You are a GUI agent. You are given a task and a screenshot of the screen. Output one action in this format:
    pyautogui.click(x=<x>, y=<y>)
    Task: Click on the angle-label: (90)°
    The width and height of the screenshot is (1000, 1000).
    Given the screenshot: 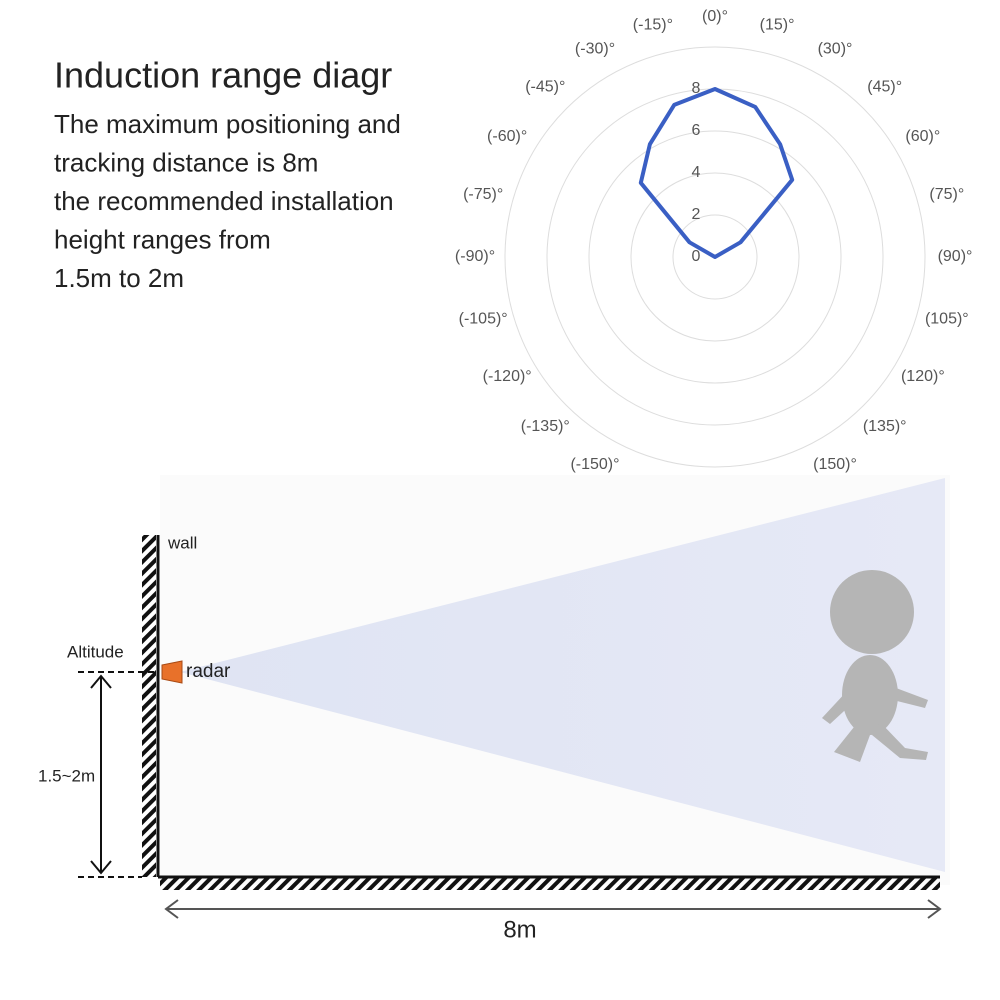 What is the action you would take?
    pyautogui.click(x=955, y=256)
    